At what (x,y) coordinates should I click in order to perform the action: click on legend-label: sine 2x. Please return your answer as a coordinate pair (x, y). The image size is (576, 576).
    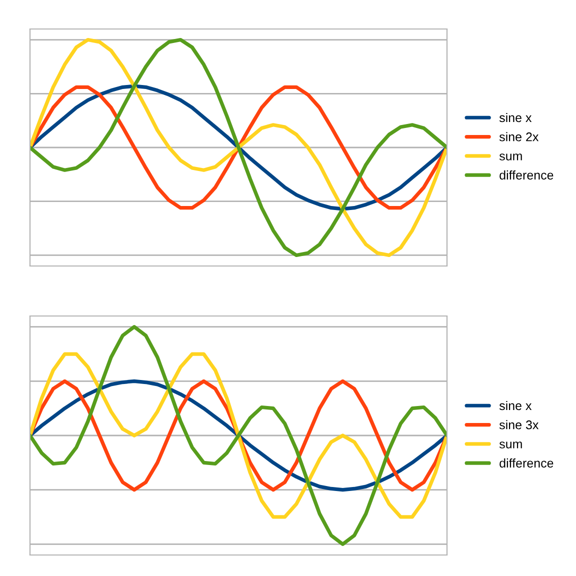
    Looking at the image, I should click on (519, 137).